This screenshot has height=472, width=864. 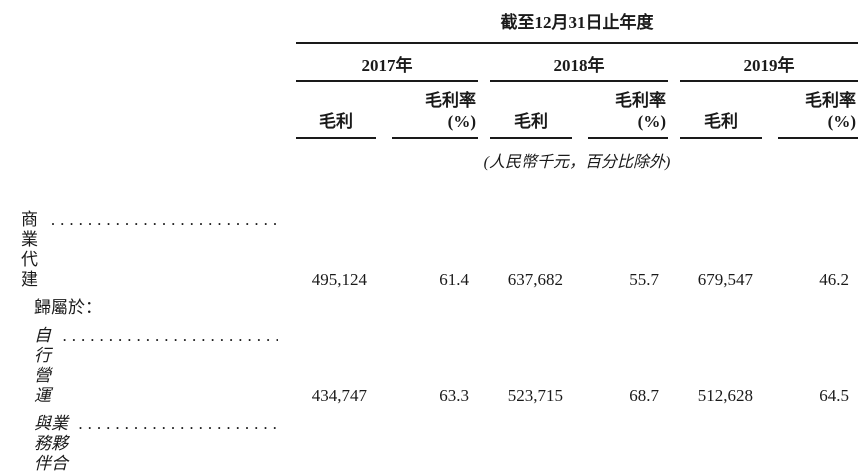 What do you see at coordinates (725, 279) in the screenshot?
I see `gross-profit-value: 679,547` at bounding box center [725, 279].